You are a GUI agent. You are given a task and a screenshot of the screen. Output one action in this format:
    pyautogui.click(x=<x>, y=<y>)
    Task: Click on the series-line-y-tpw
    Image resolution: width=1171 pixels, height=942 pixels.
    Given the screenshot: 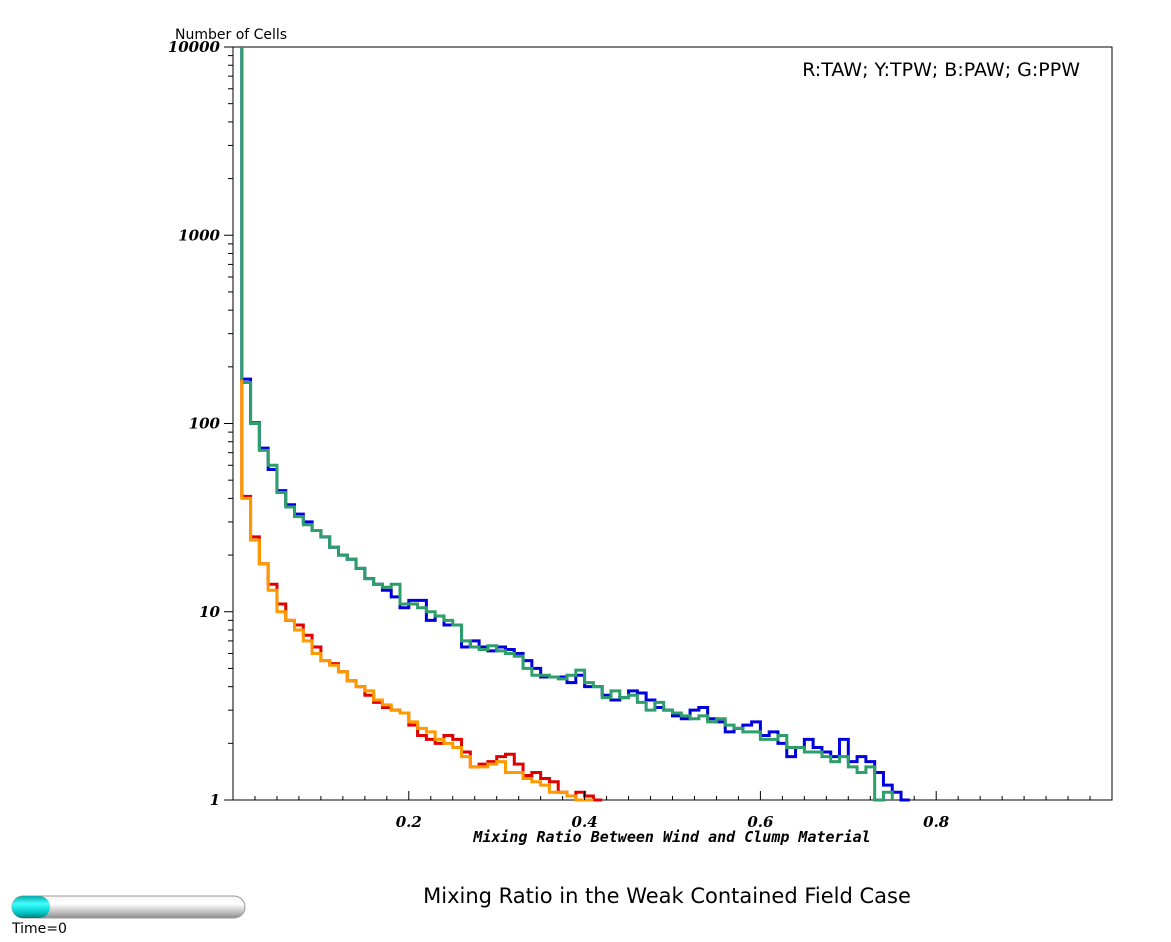 What is the action you would take?
    pyautogui.click(x=417, y=591)
    